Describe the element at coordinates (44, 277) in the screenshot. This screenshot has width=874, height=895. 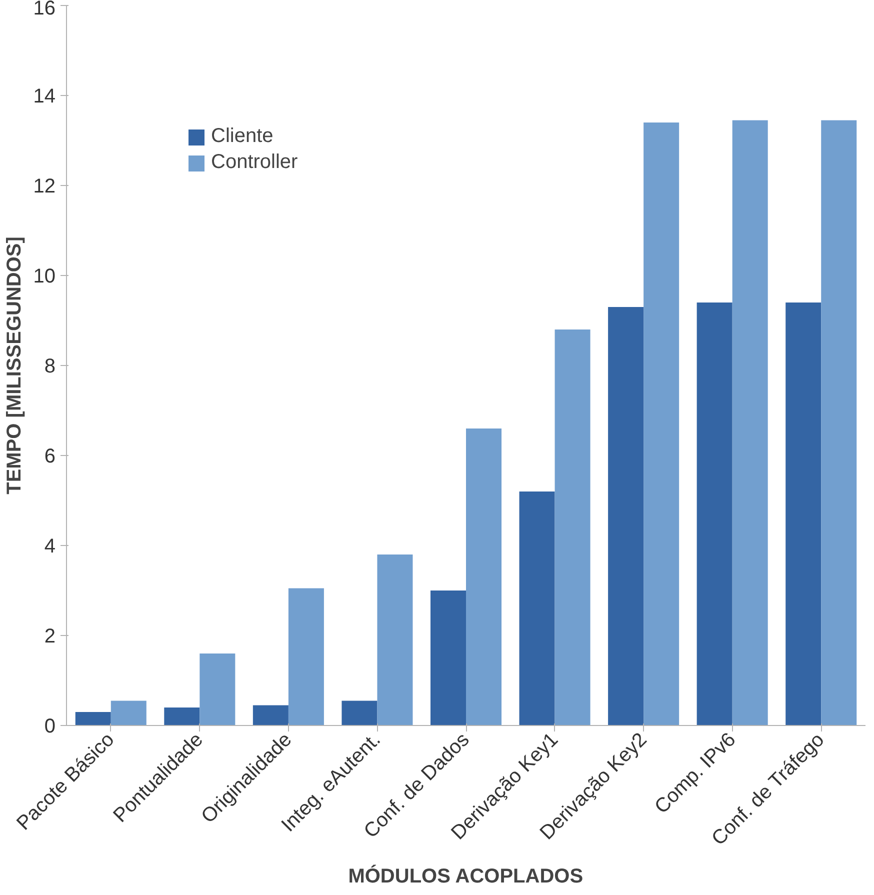
I see `y-tick-label: 10` at that location.